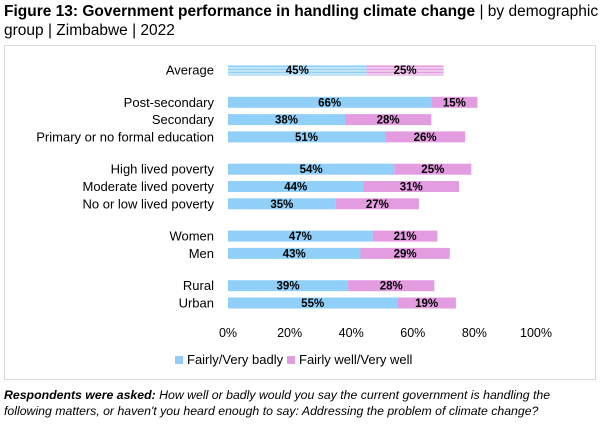  Describe the element at coordinates (474, 333) in the screenshot. I see `x-tick-label: 80%` at that location.